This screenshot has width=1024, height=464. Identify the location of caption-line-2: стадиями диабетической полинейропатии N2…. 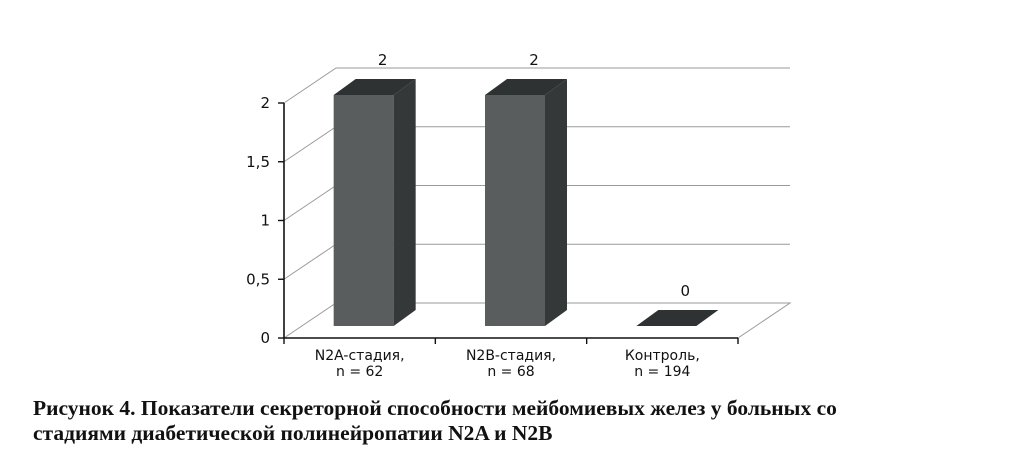
(293, 433).